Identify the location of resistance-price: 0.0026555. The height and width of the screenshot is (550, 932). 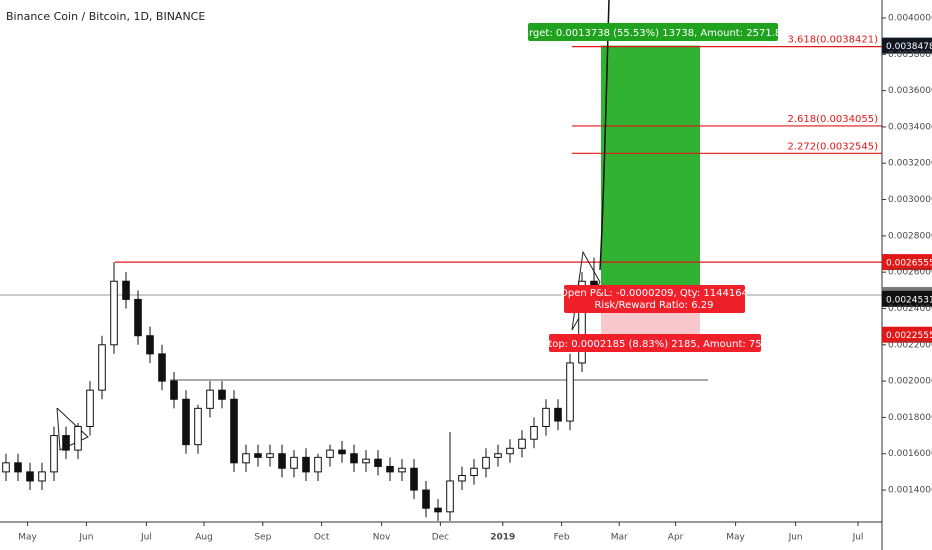
(909, 264).